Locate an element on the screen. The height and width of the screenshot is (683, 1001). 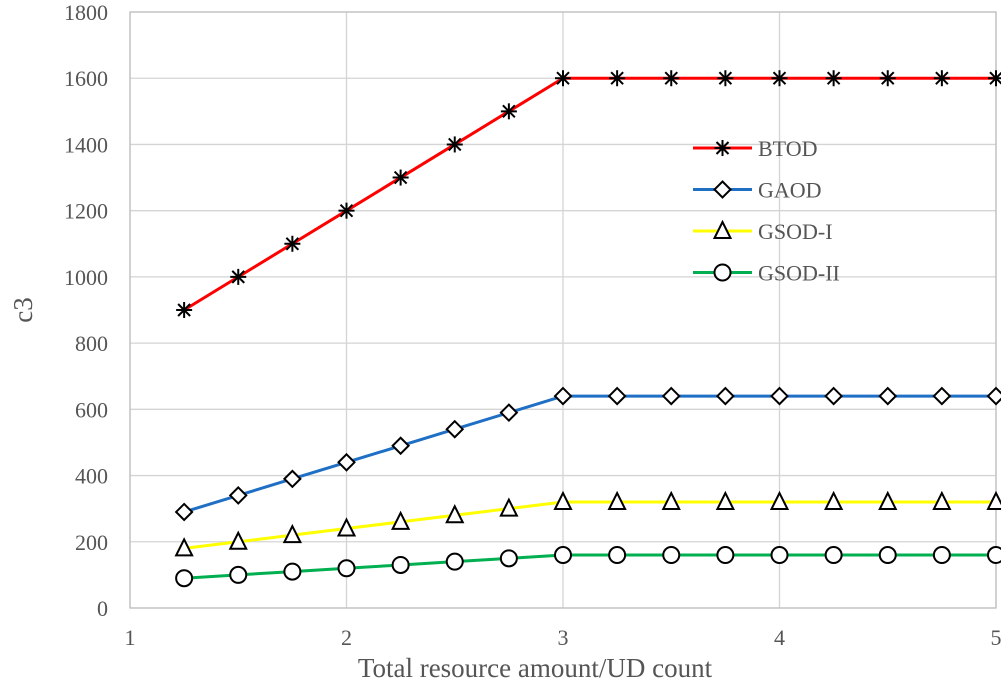
legend-label-gaod: GAOD is located at coordinates (790, 190).